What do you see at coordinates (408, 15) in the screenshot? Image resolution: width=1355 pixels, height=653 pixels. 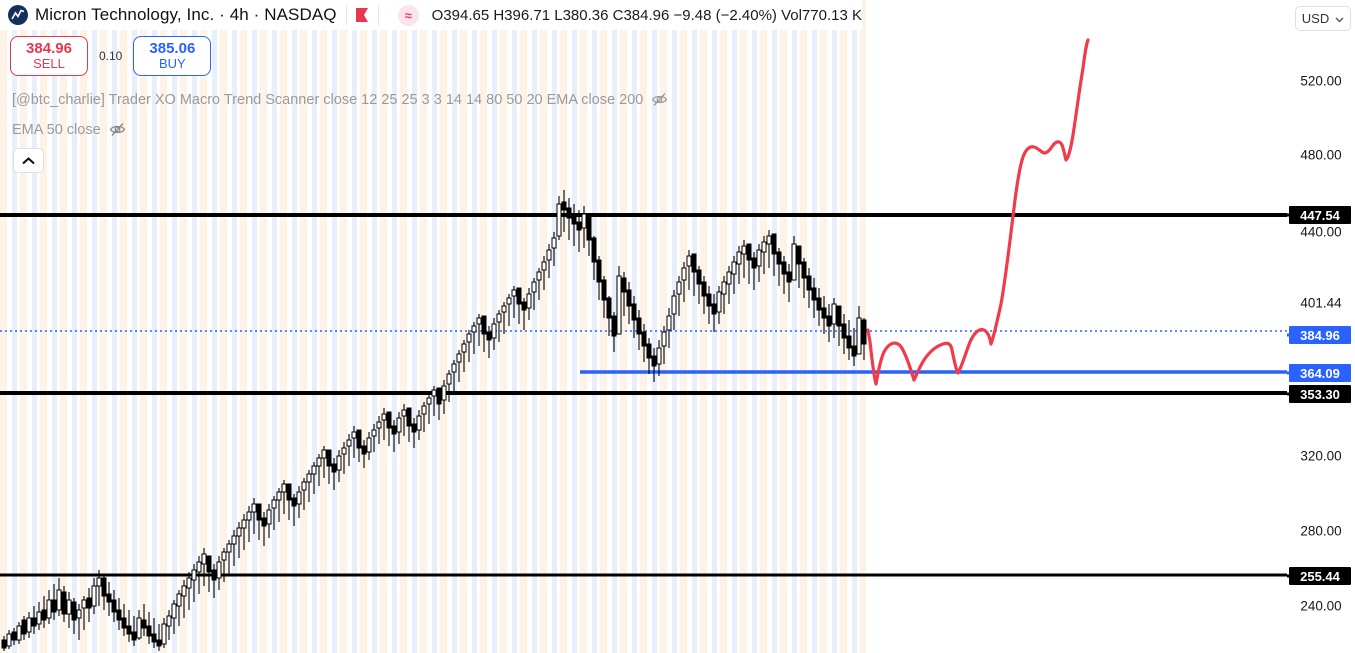 I see `approximation-icon: ≈` at bounding box center [408, 15].